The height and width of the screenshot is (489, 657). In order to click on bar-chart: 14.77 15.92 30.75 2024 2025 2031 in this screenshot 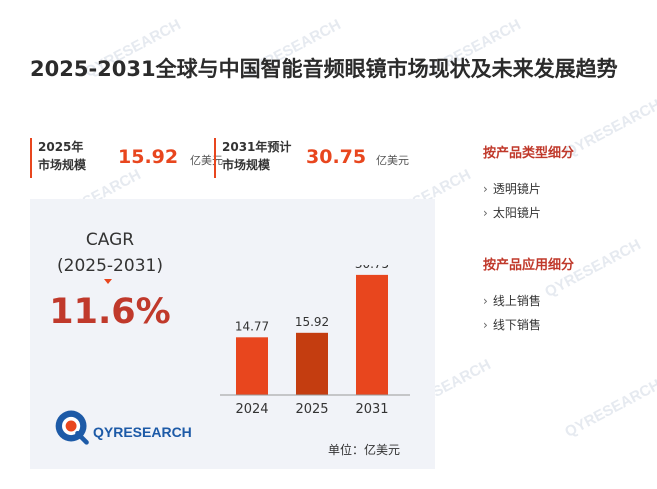, I will do `click(315, 341)`.